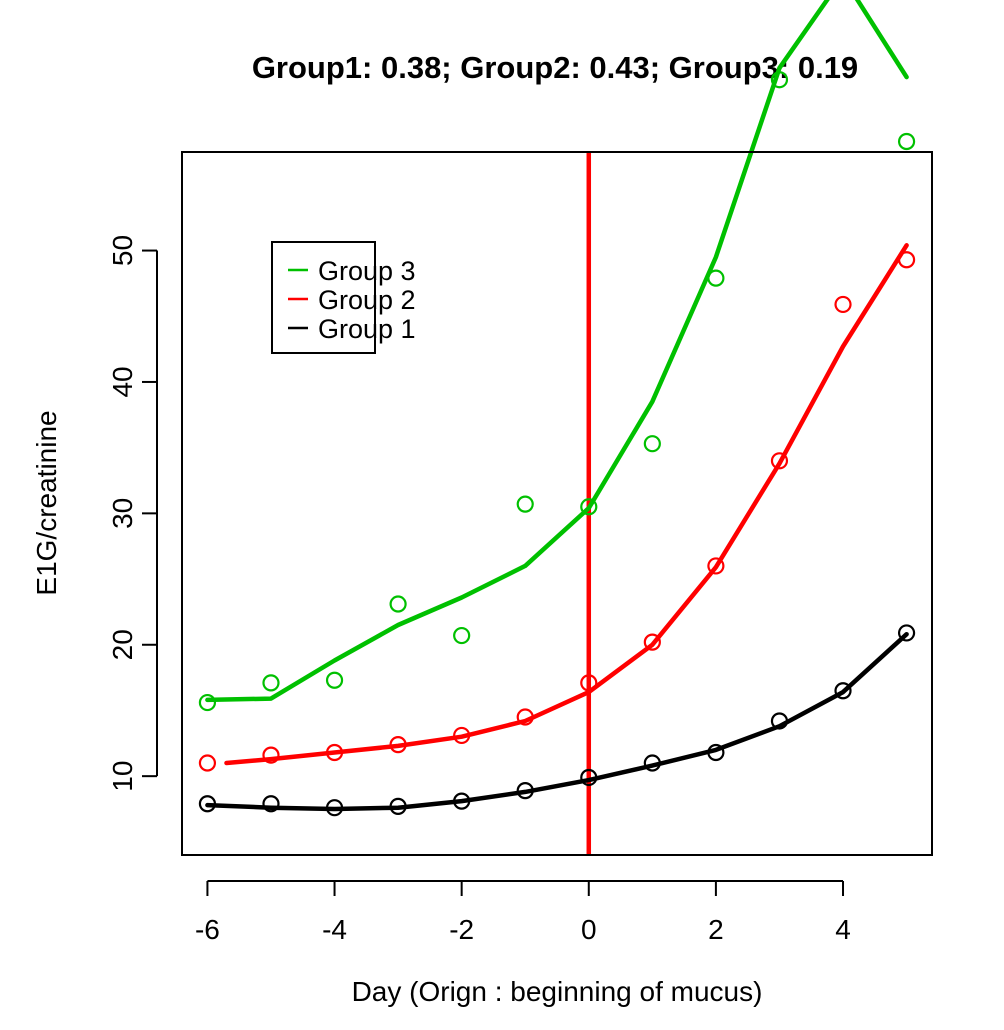  What do you see at coordinates (367, 329) in the screenshot?
I see `legend-label: Group 1` at bounding box center [367, 329].